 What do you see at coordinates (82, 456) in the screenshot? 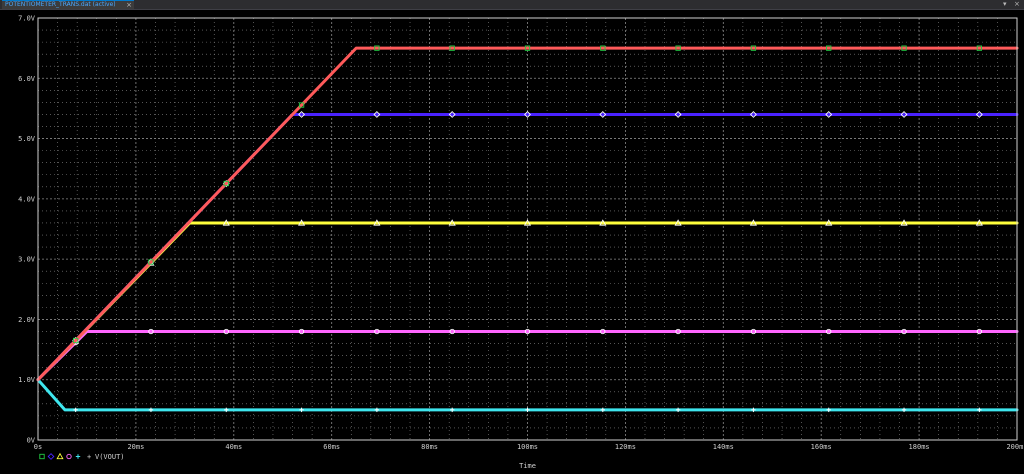
I see `legend: + V(VOUT)` at bounding box center [82, 456].